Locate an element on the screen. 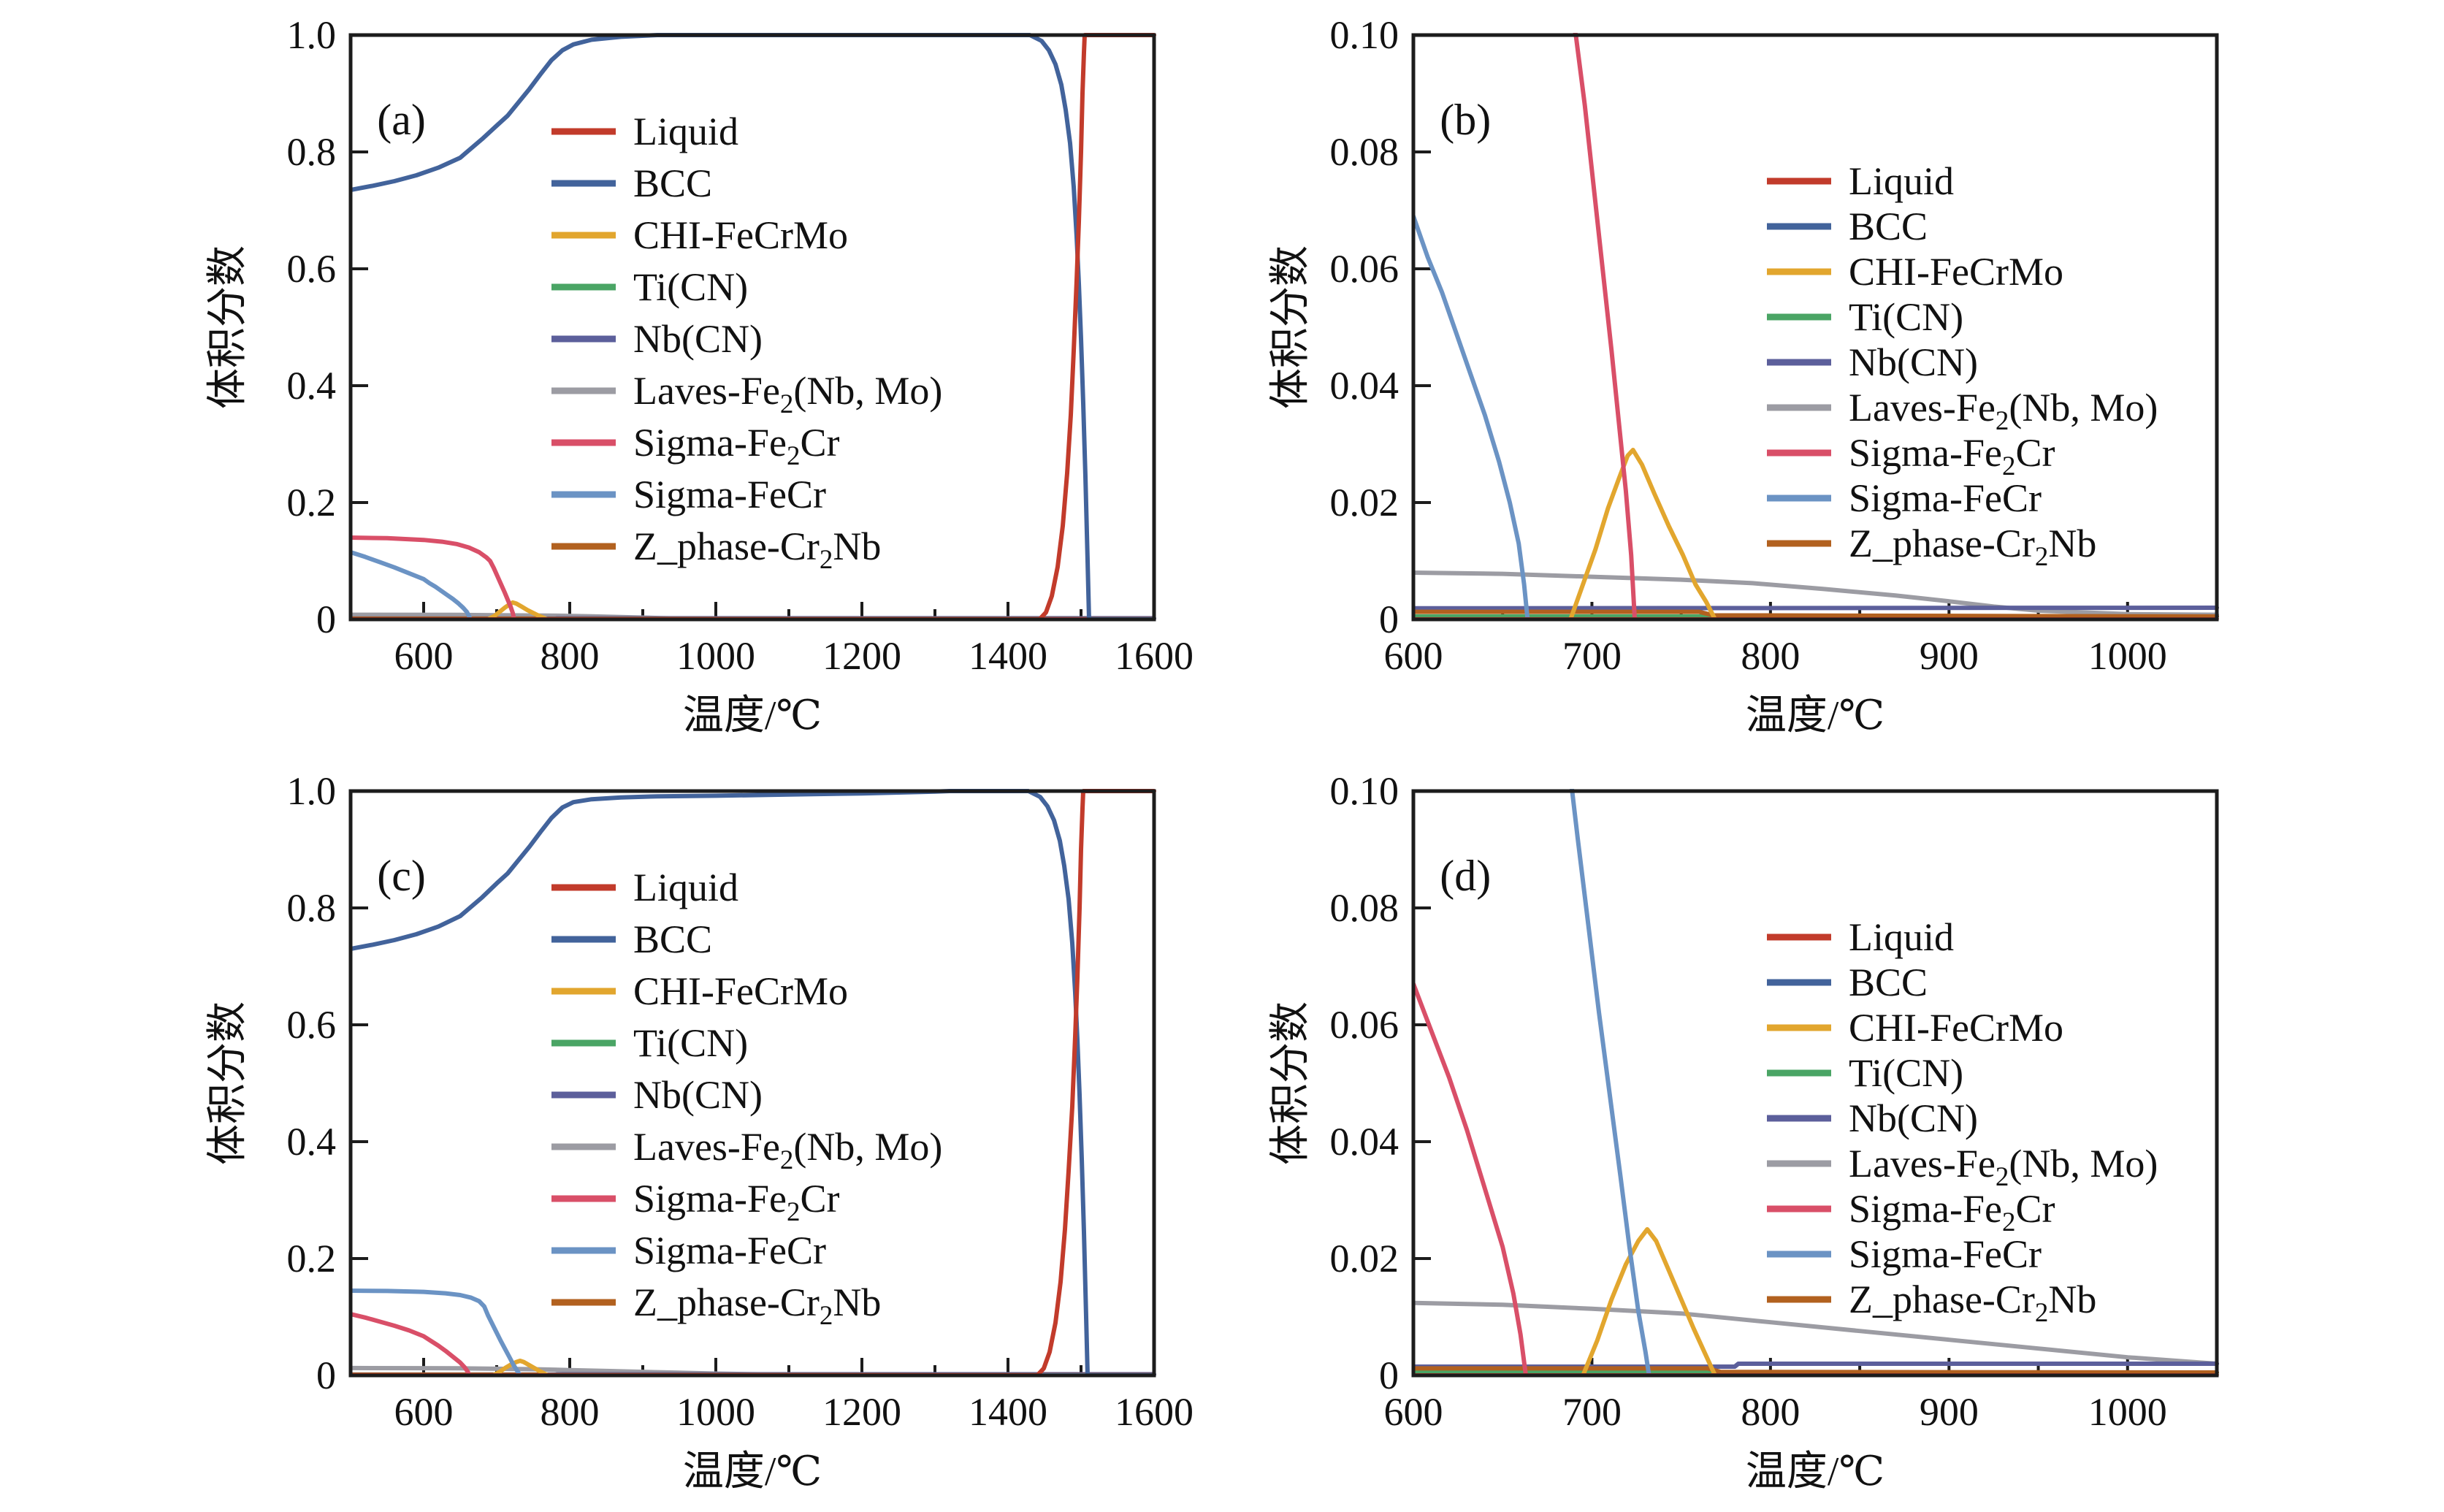 The image size is (2444, 1512). panel-letter-a: (a) is located at coordinates (402, 120).